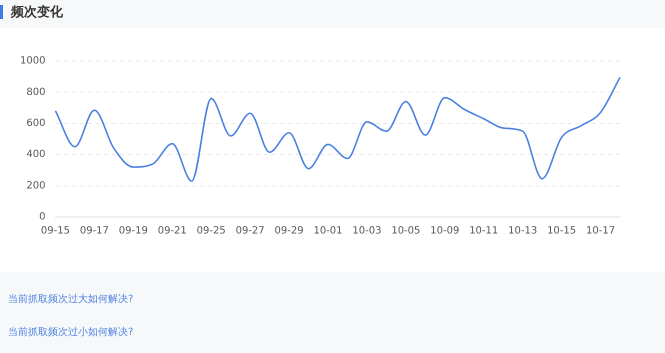  What do you see at coordinates (561, 231) in the screenshot?
I see `x-tick-label: 10-15` at bounding box center [561, 231].